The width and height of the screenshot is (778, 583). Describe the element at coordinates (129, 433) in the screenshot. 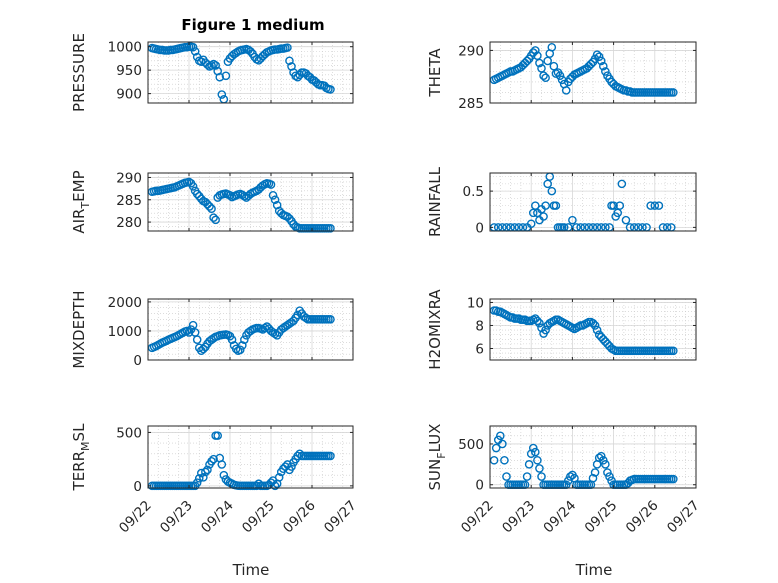

I see `y-tick-label: 500` at that location.